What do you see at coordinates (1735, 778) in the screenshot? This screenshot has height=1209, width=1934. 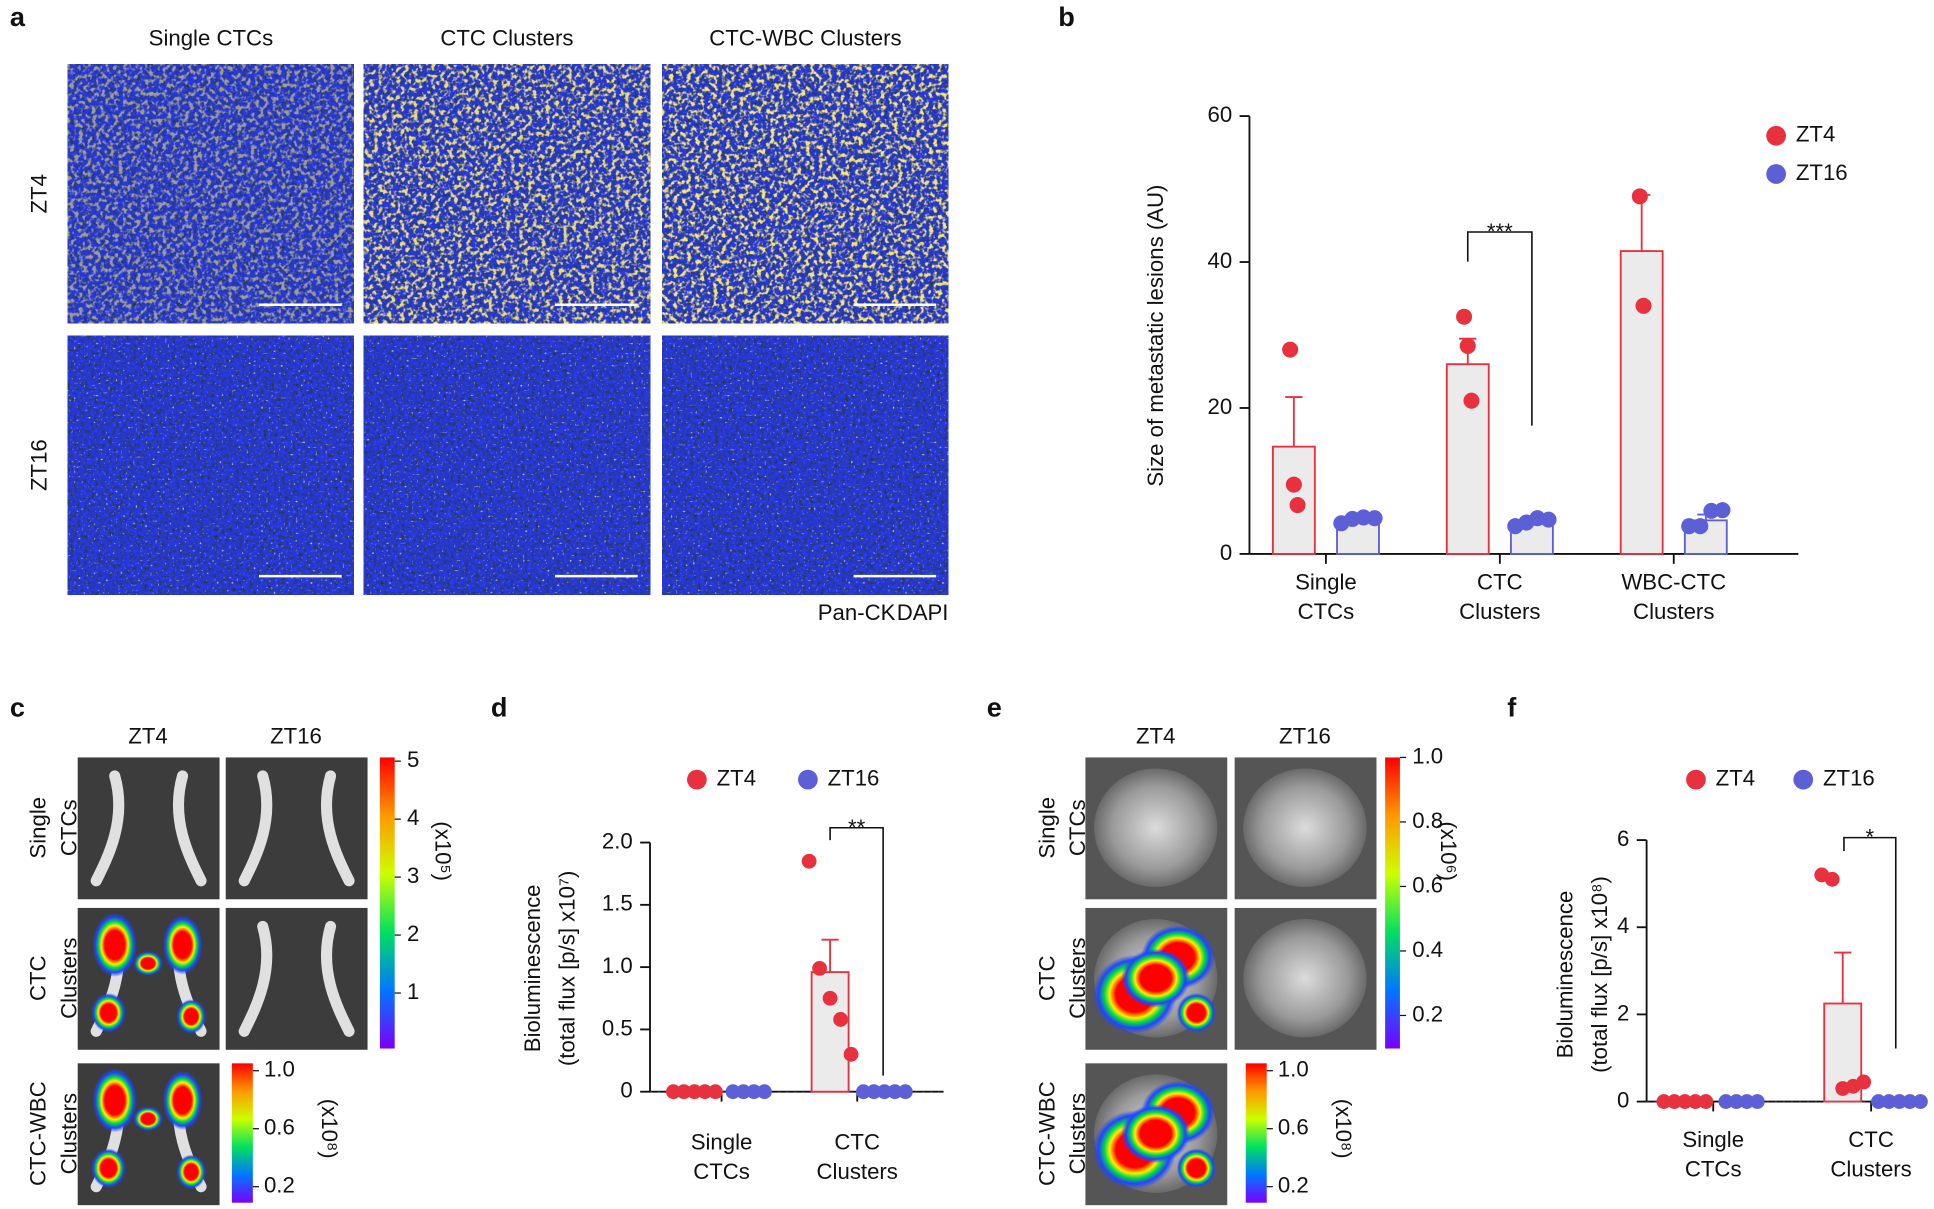 I see `legend-label: ZT4` at bounding box center [1735, 778].